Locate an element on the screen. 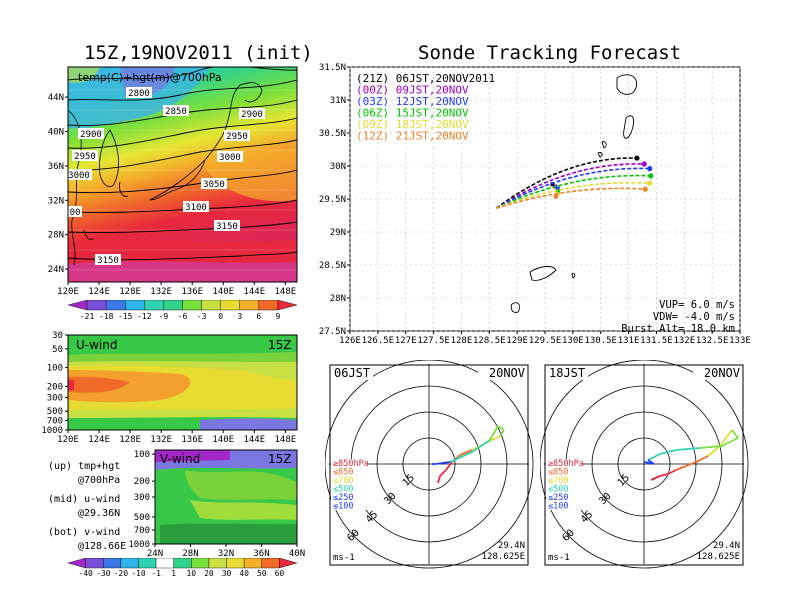 This screenshot has height=612, width=792. map-y-tick-label: 24N is located at coordinates (56, 270).